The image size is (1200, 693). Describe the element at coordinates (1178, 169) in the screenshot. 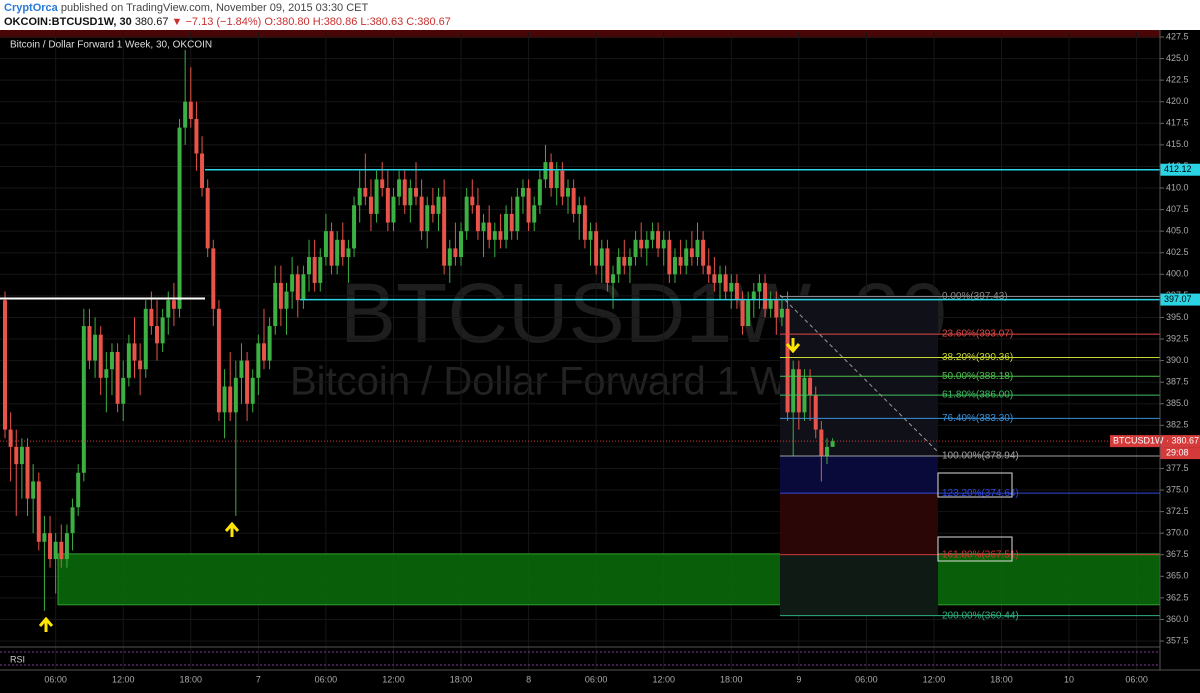

I see `level-label: 412.12` at that location.